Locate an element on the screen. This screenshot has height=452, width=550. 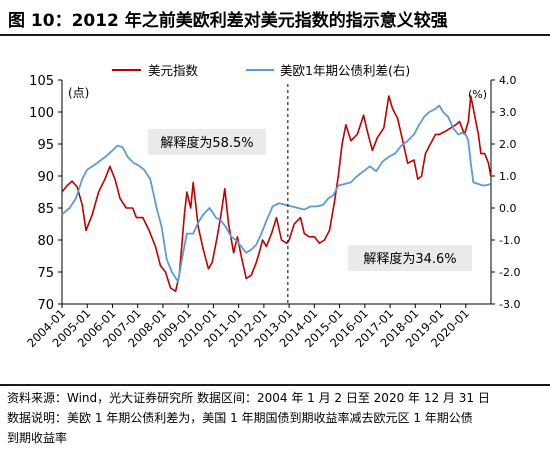
figure-title: 图 10：2012 年之前美欧利差对美元指数的指示意义较强 is located at coordinates (228, 18).